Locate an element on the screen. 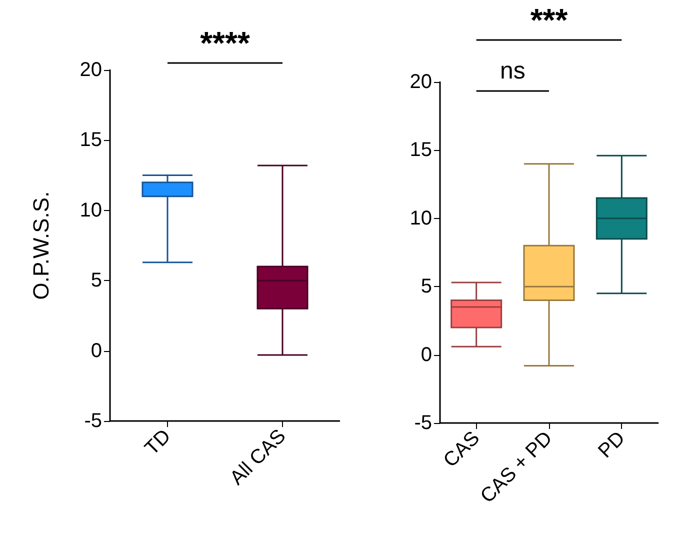  x-tick-label: TD is located at coordinates (158, 442).